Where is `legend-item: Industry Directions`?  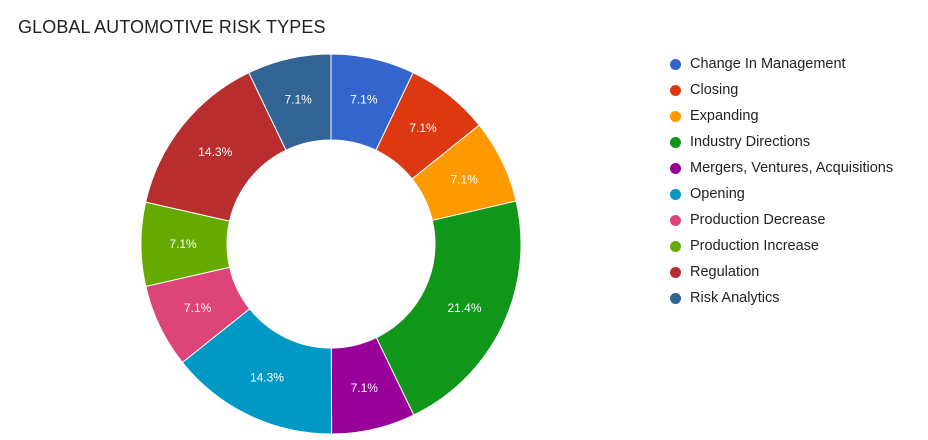 legend-item: Industry Directions is located at coordinates (781, 142).